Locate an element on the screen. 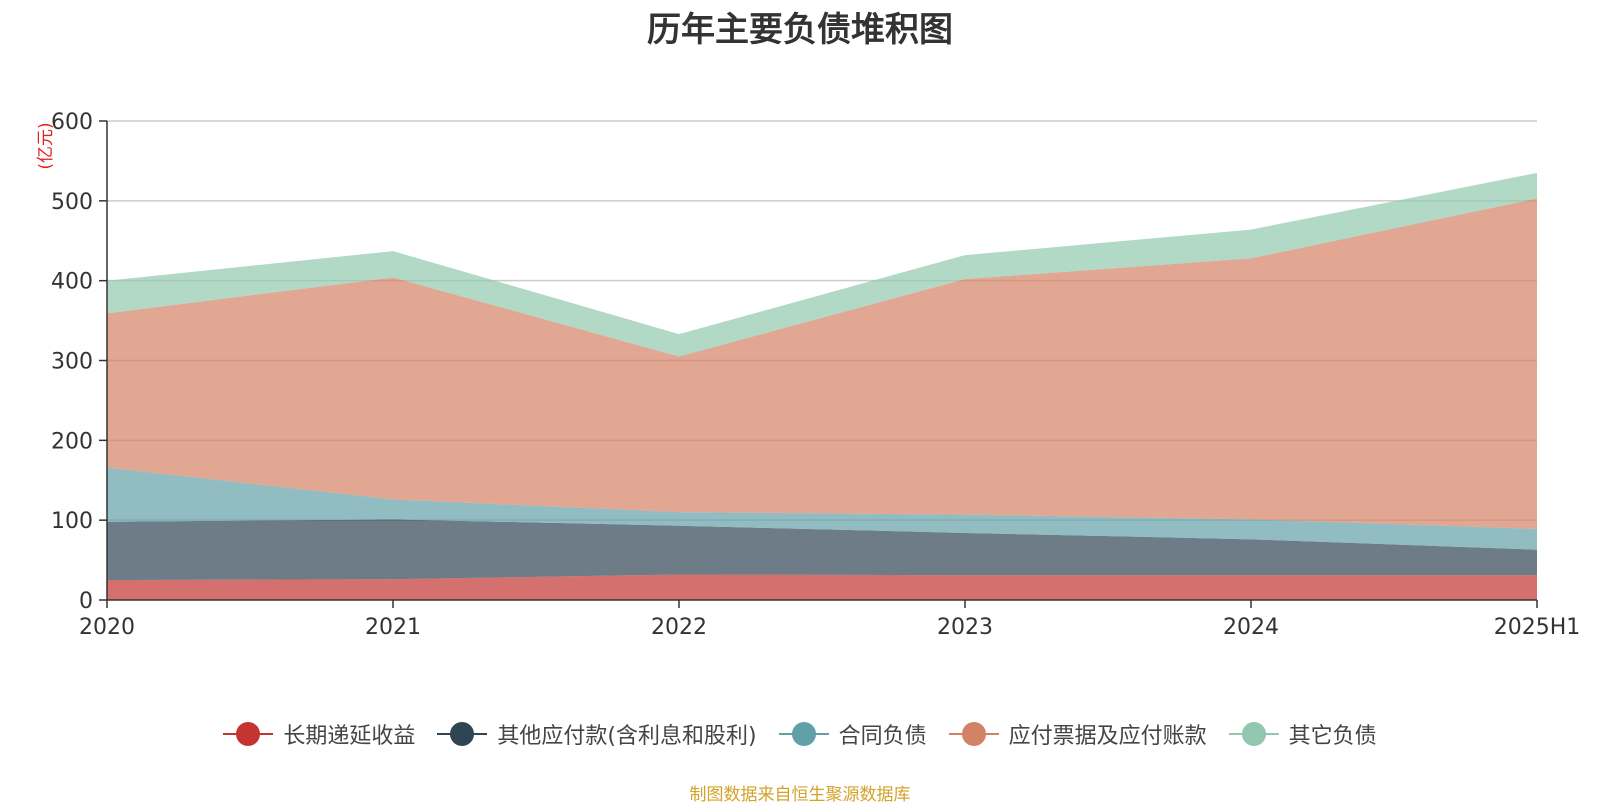 This screenshot has width=1600, height=805. x-tick-label: 2025H1 is located at coordinates (1537, 627).